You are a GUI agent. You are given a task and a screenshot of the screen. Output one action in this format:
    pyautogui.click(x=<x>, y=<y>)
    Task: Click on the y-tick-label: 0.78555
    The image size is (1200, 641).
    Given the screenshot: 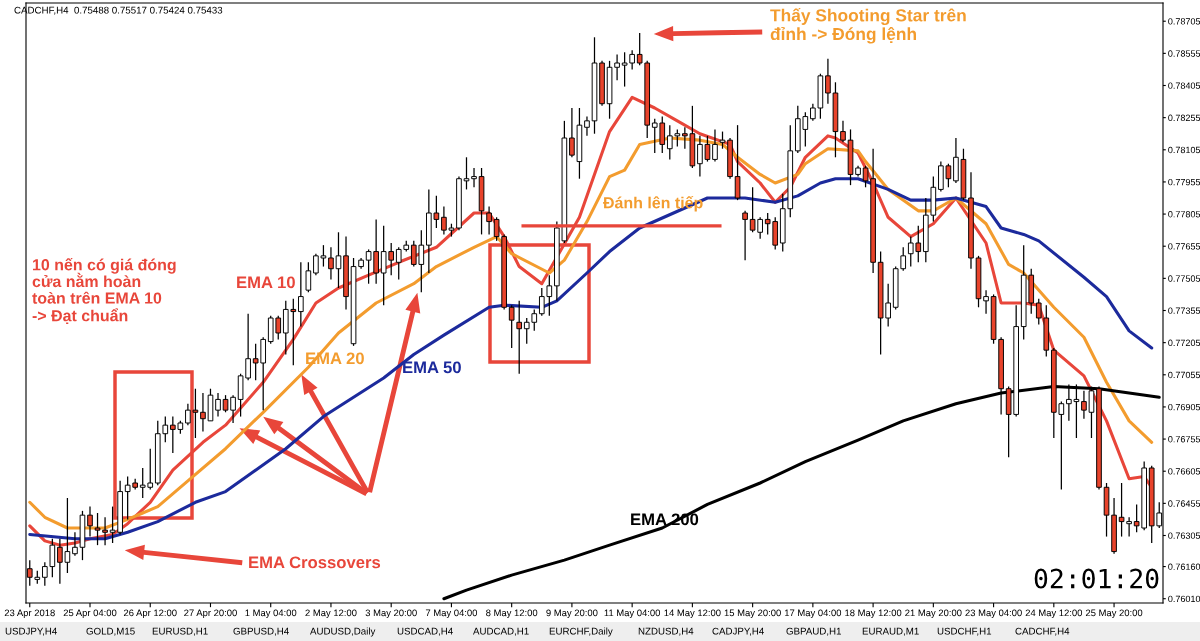 What is the action you would take?
    pyautogui.click(x=1184, y=53)
    